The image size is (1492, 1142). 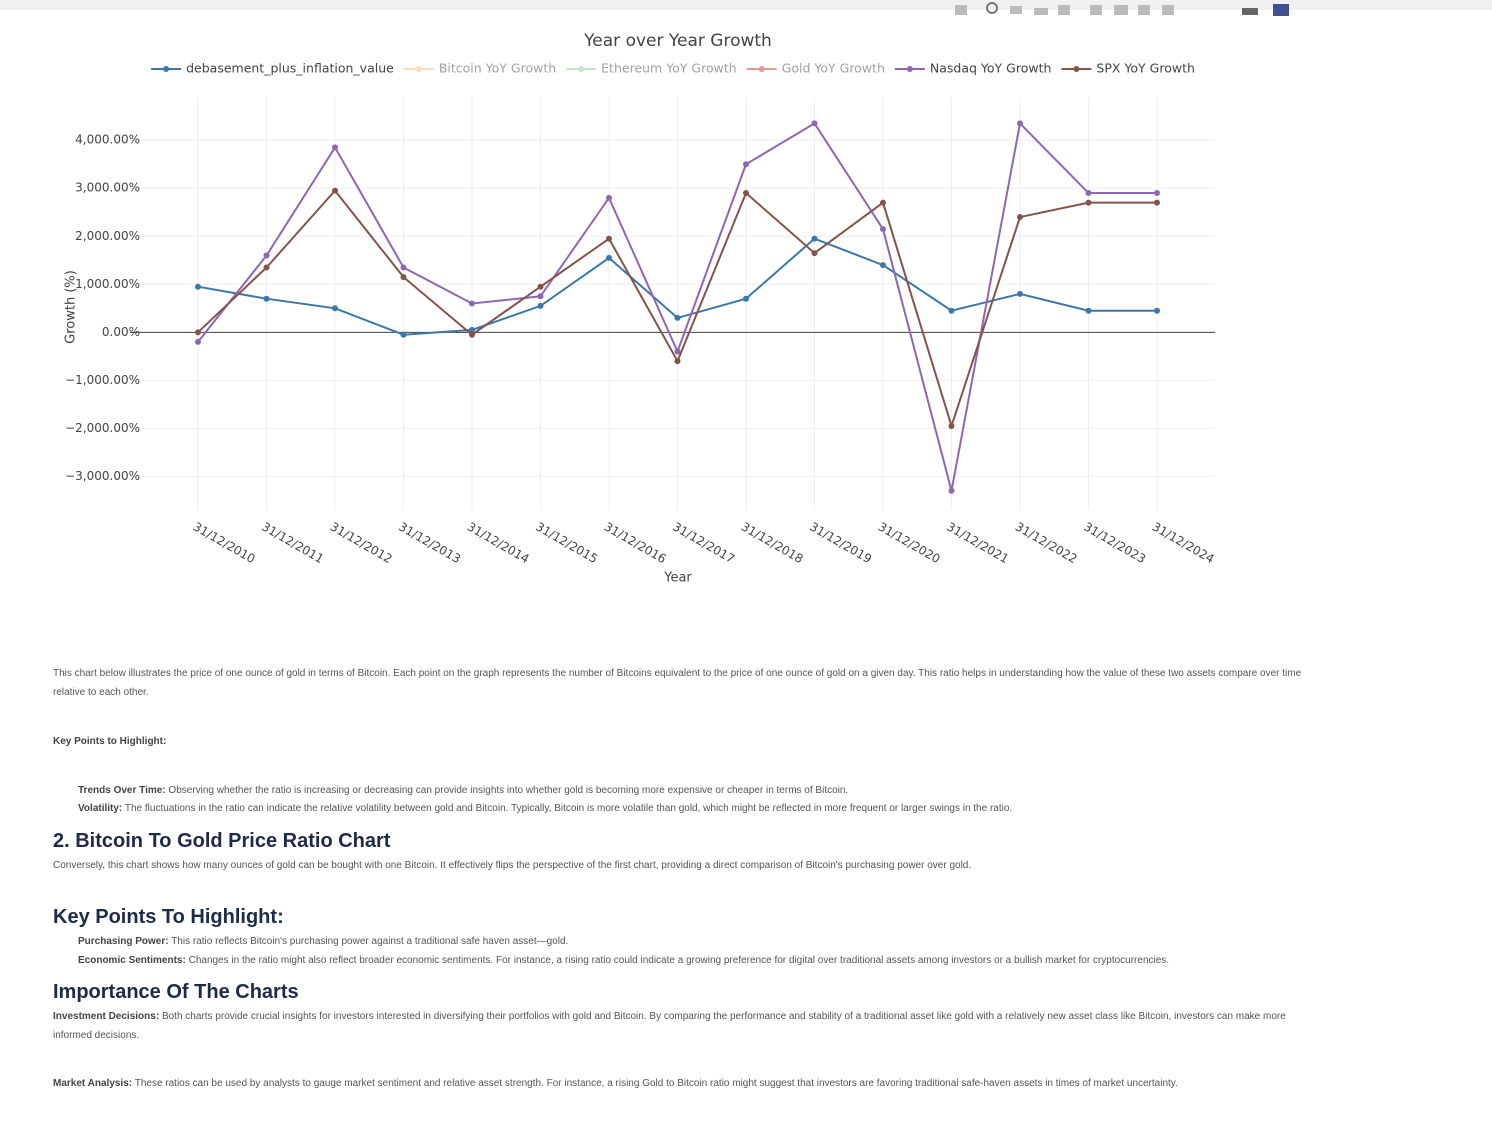 I want to click on x-tick-label: 31/12/2024, so click(x=1183, y=543).